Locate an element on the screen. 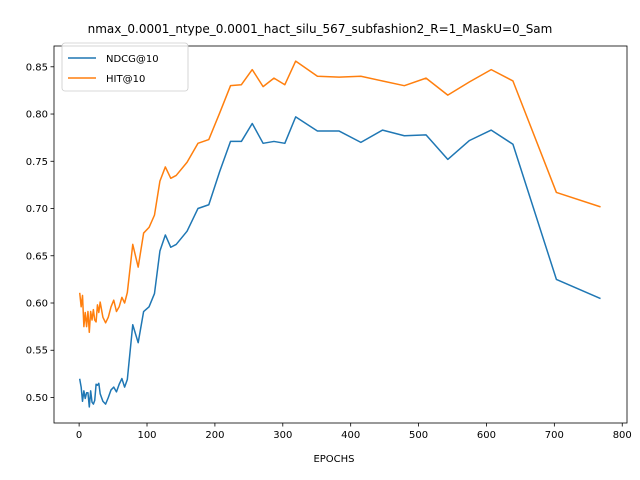 The height and width of the screenshot is (480, 640). x-tick-label: 200 is located at coordinates (214, 435).